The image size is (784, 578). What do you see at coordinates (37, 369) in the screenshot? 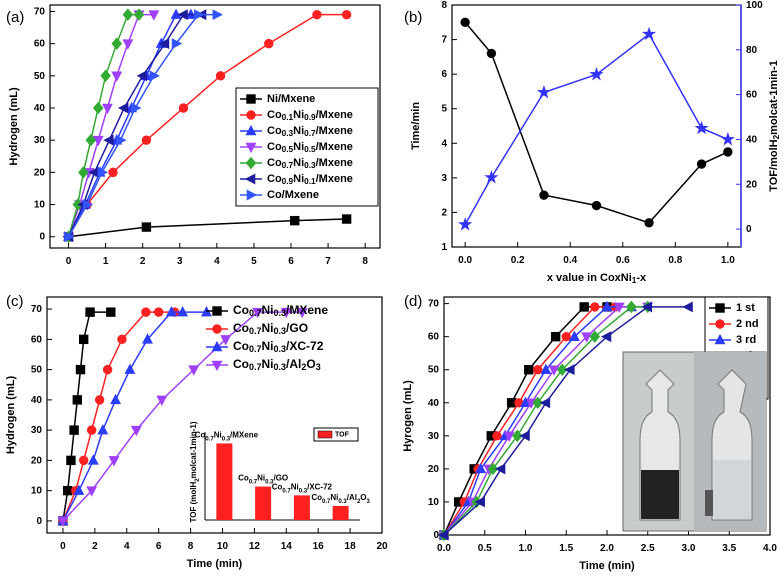
I see `y-tick-label: 50` at bounding box center [37, 369].